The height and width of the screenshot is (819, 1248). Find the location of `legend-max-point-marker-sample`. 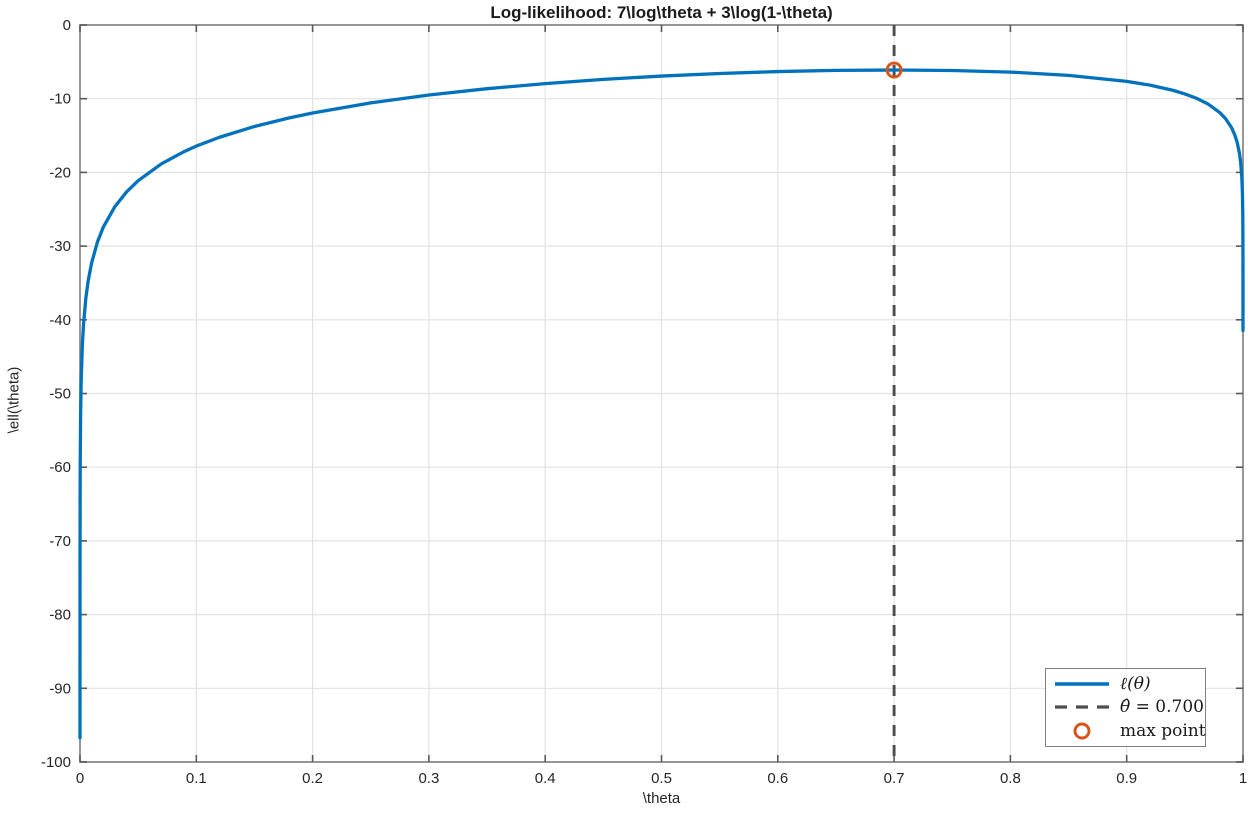

legend-max-point-marker-sample is located at coordinates (1082, 731).